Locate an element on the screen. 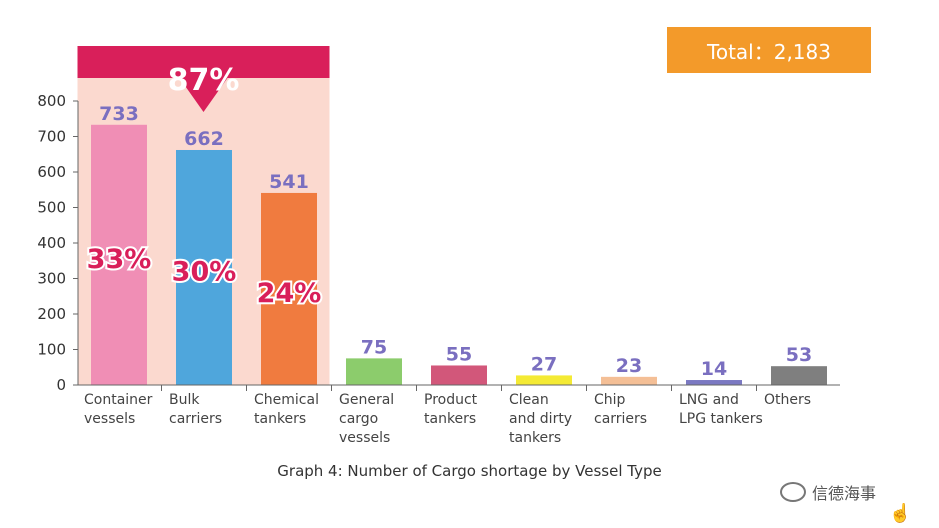  percent-label: 24% is located at coordinates (289, 293).